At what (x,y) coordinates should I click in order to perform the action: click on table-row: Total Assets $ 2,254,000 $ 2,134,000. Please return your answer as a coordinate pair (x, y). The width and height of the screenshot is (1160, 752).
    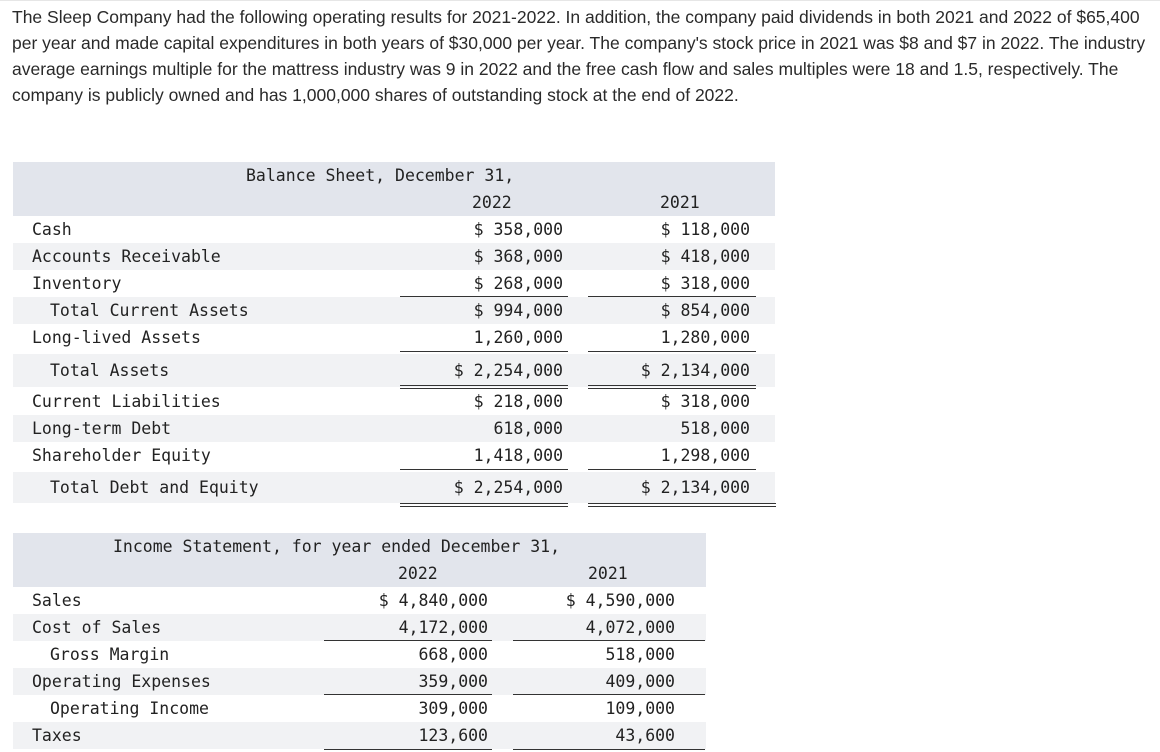
    Looking at the image, I should click on (394, 370).